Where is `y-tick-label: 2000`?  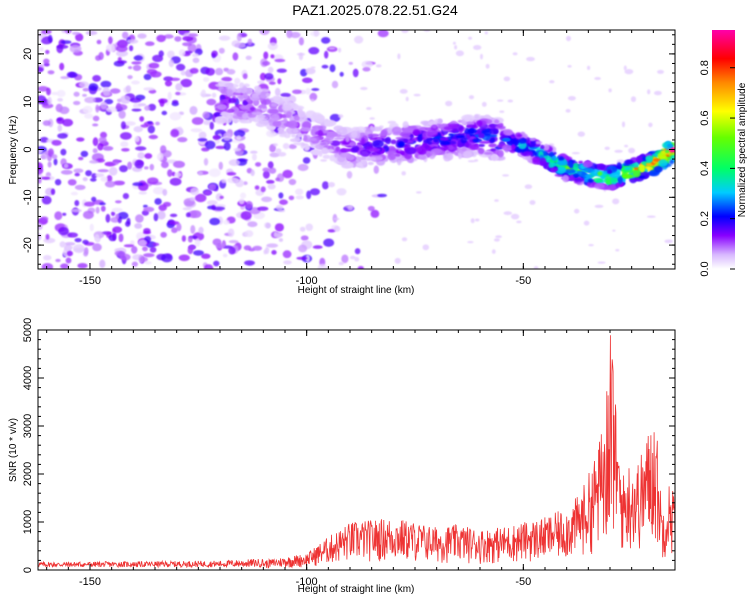 y-tick-label: 2000 is located at coordinates (28, 474).